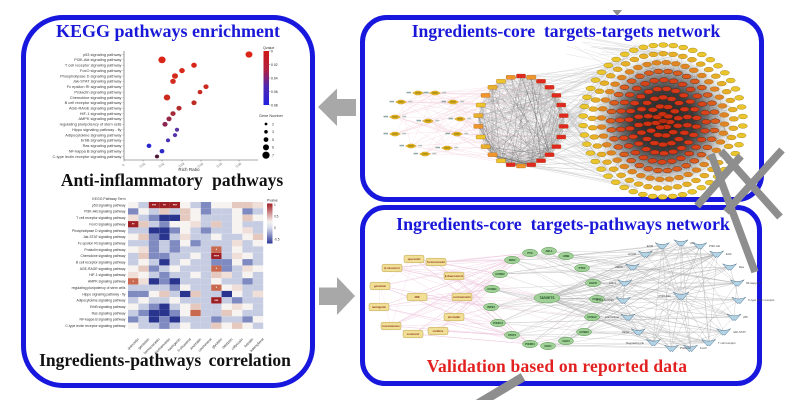  What do you see at coordinates (379, 307) in the screenshot?
I see `svg-text: naringenin` at bounding box center [379, 307].